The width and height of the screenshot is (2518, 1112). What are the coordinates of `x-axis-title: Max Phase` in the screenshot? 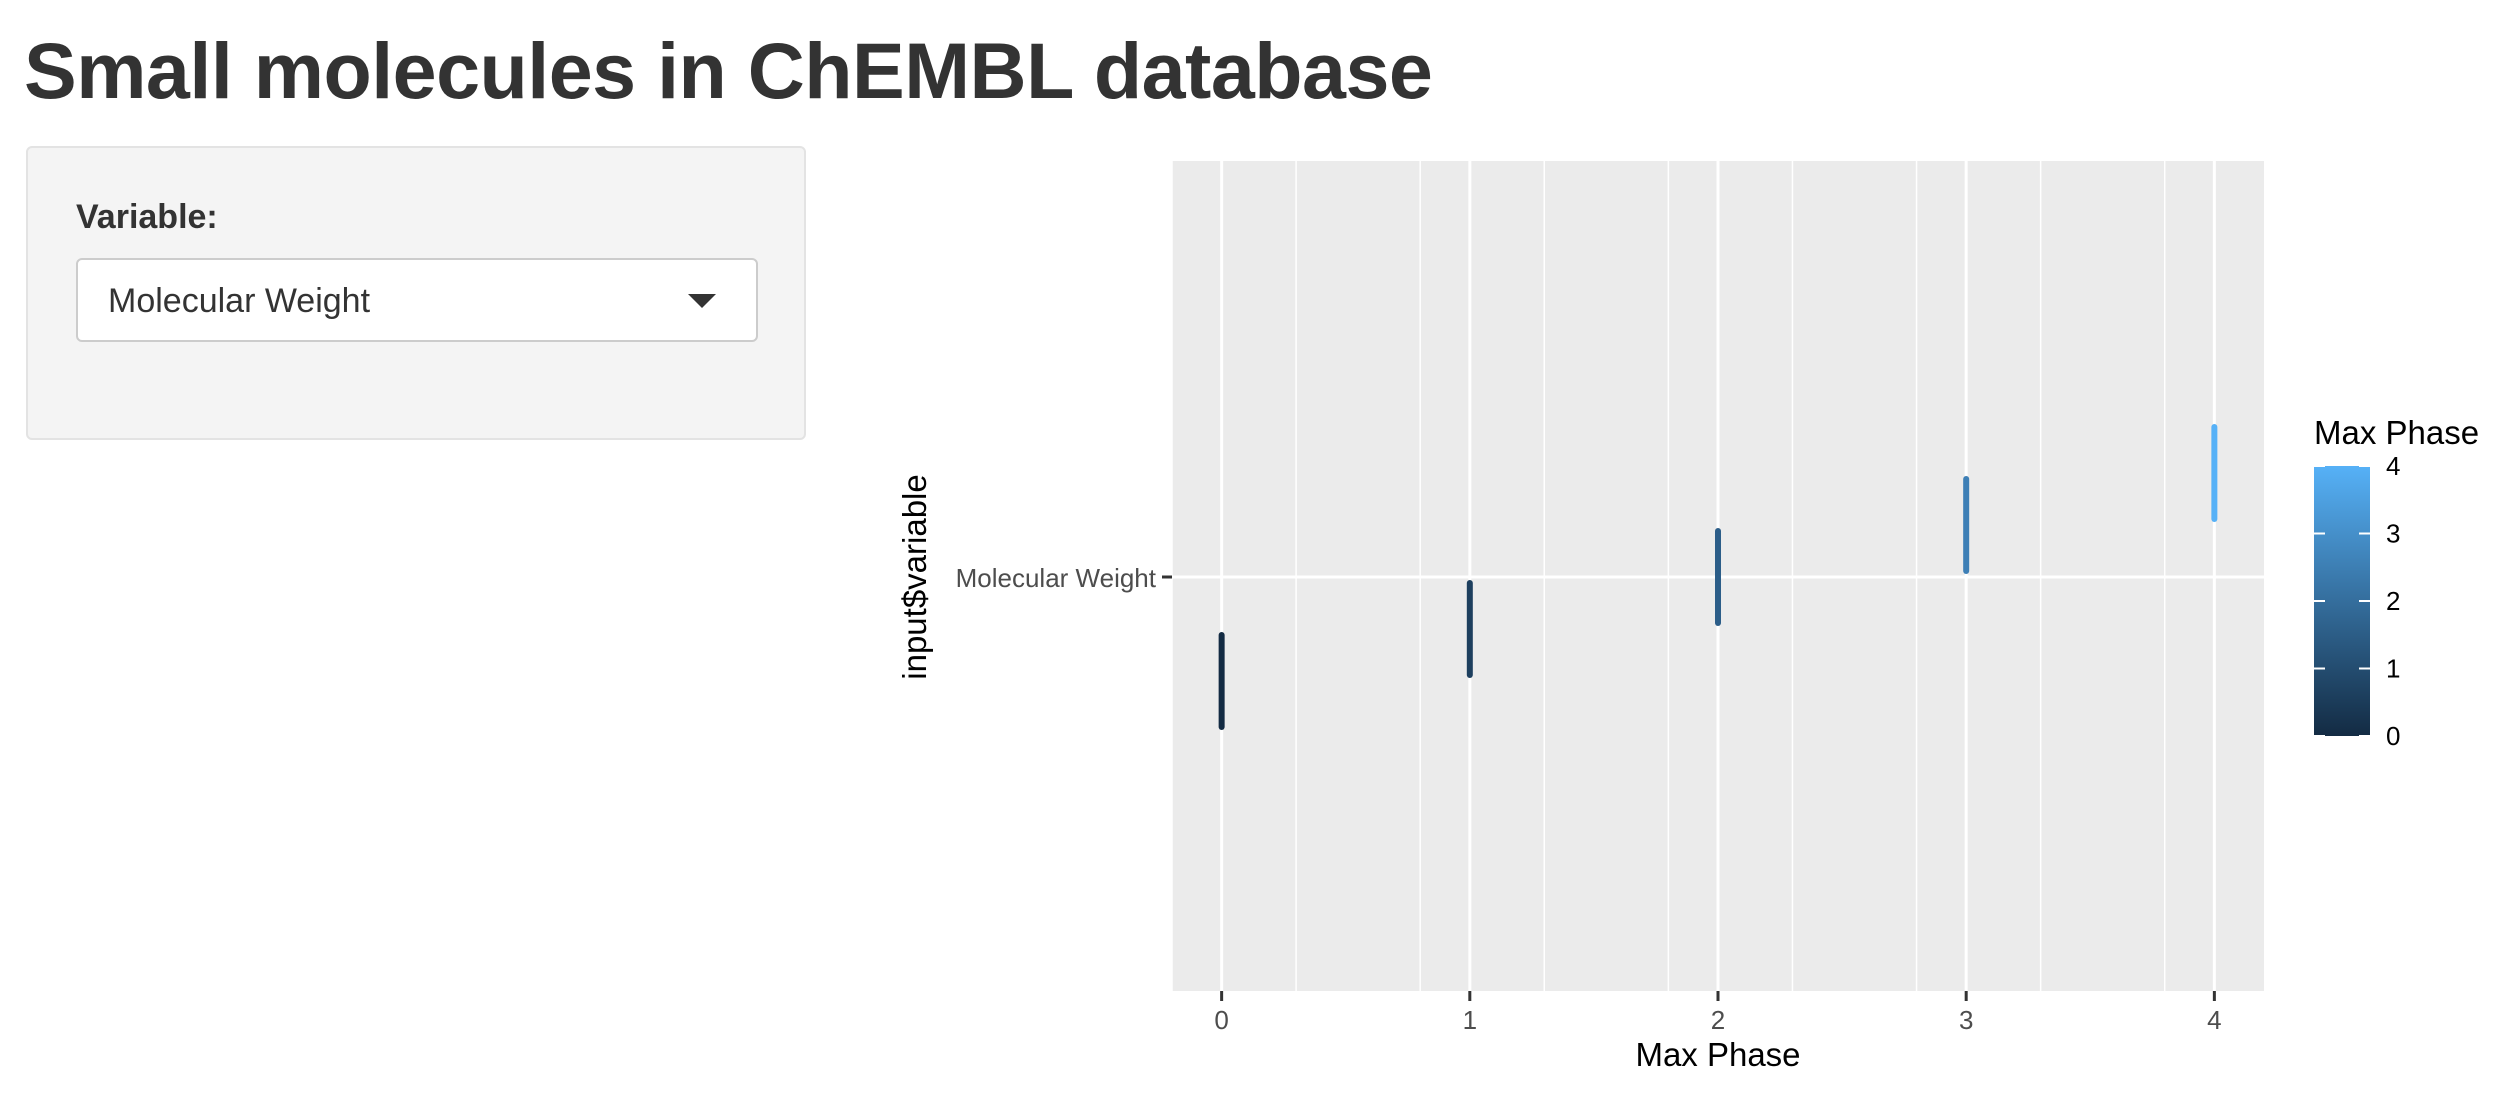 It's located at (1717, 1054).